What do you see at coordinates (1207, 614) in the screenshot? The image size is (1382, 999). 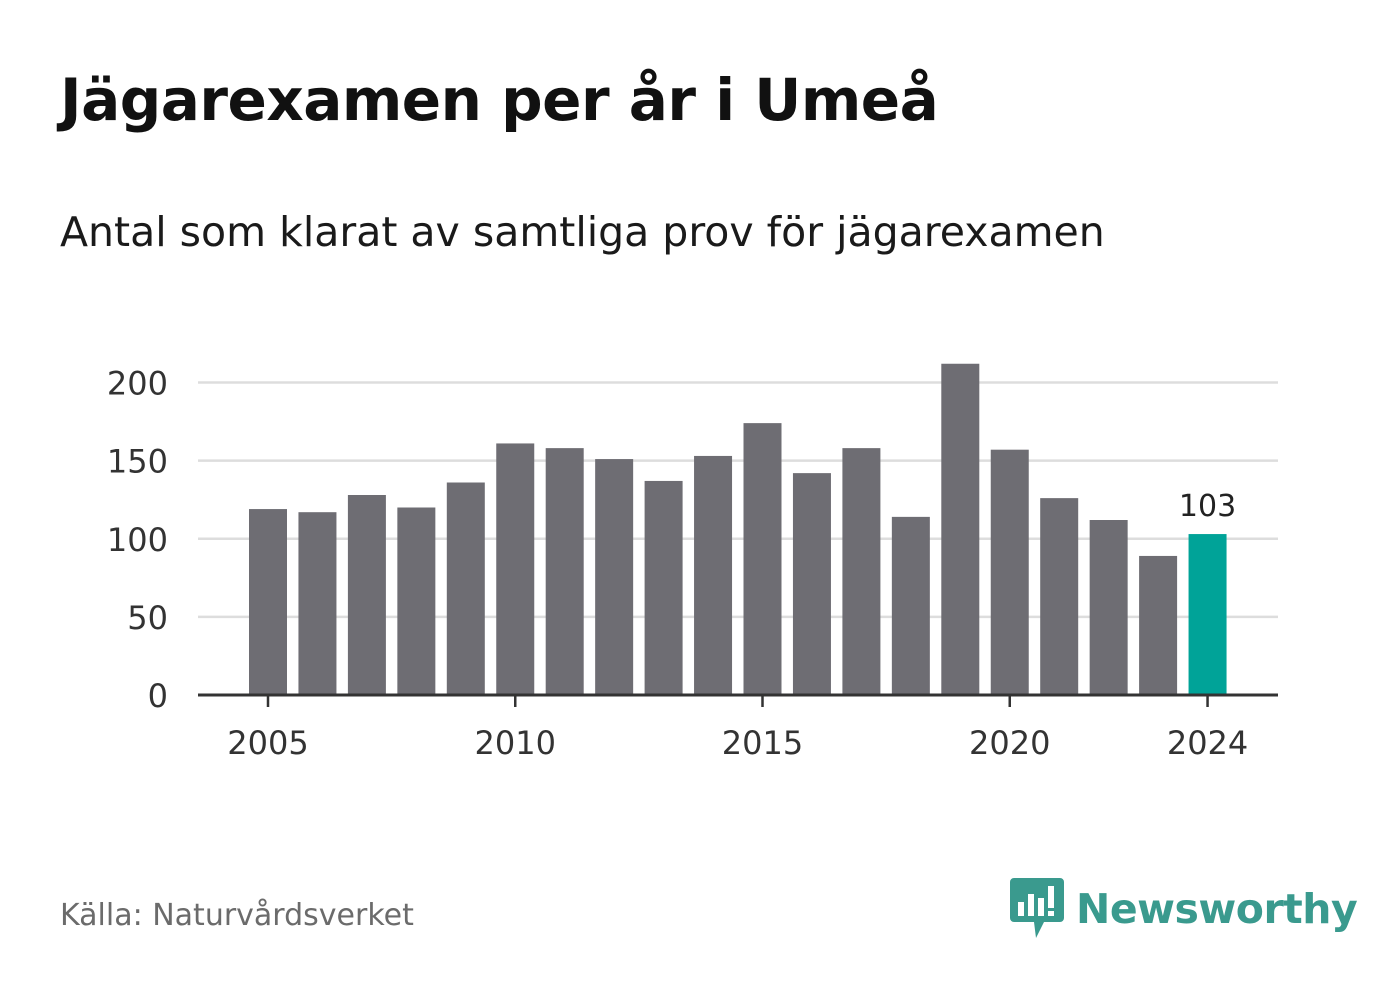 I see `bar-2024` at bounding box center [1207, 614].